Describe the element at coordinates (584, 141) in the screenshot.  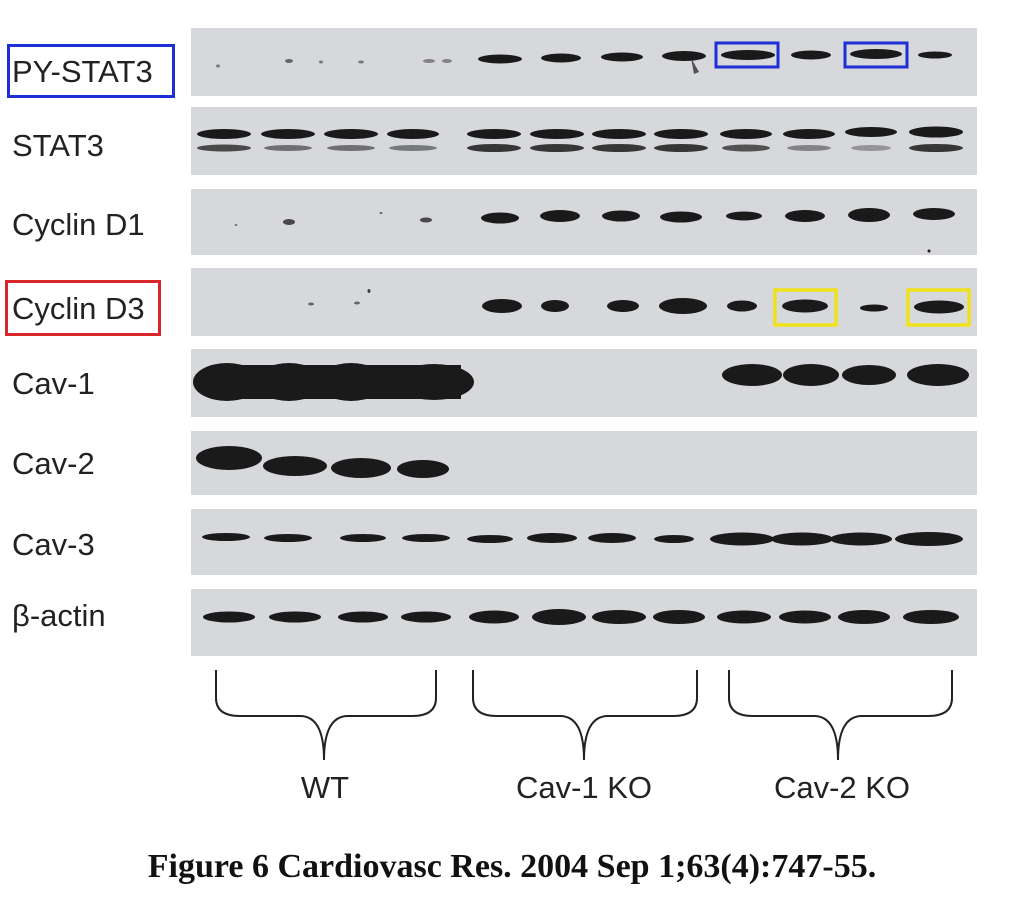
I see `blot-stat3` at that location.